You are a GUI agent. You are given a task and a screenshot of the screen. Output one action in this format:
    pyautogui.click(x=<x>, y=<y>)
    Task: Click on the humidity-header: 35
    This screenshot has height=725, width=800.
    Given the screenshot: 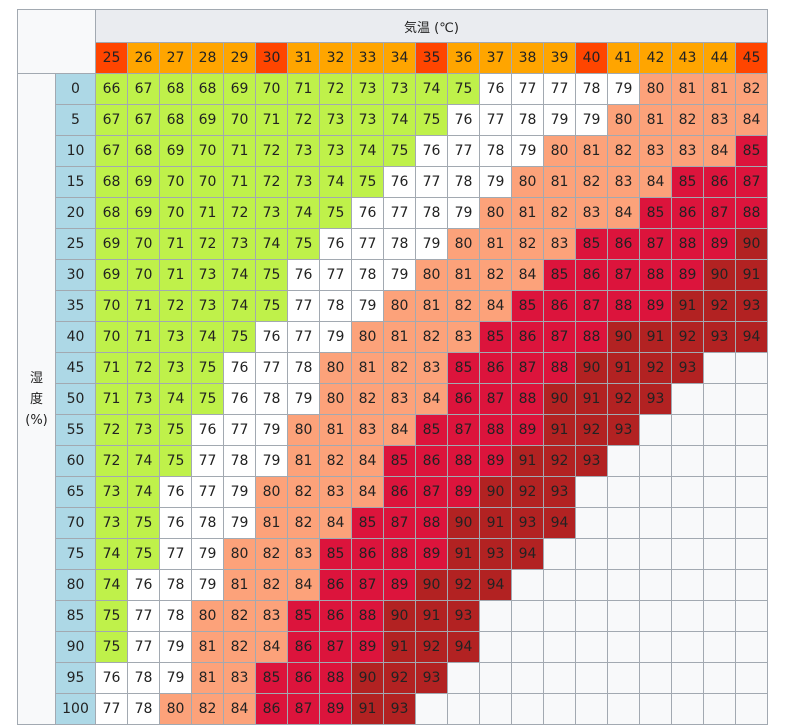 What is the action you would take?
    pyautogui.click(x=75, y=306)
    